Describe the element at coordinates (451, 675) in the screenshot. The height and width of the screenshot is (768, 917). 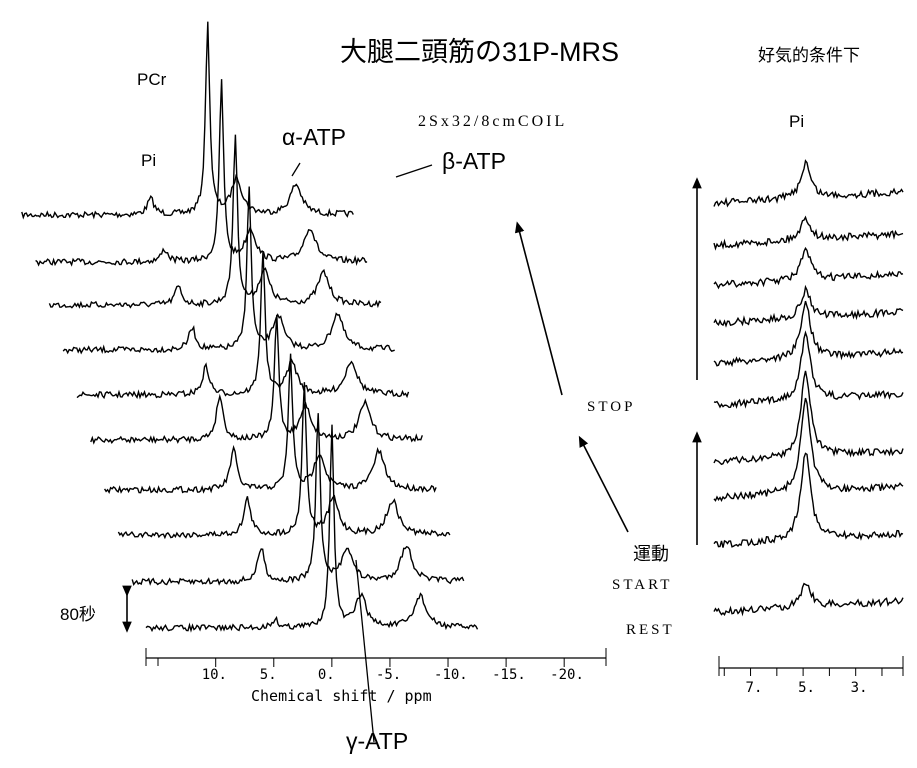
I see `x-tick-label: -10.` at that location.